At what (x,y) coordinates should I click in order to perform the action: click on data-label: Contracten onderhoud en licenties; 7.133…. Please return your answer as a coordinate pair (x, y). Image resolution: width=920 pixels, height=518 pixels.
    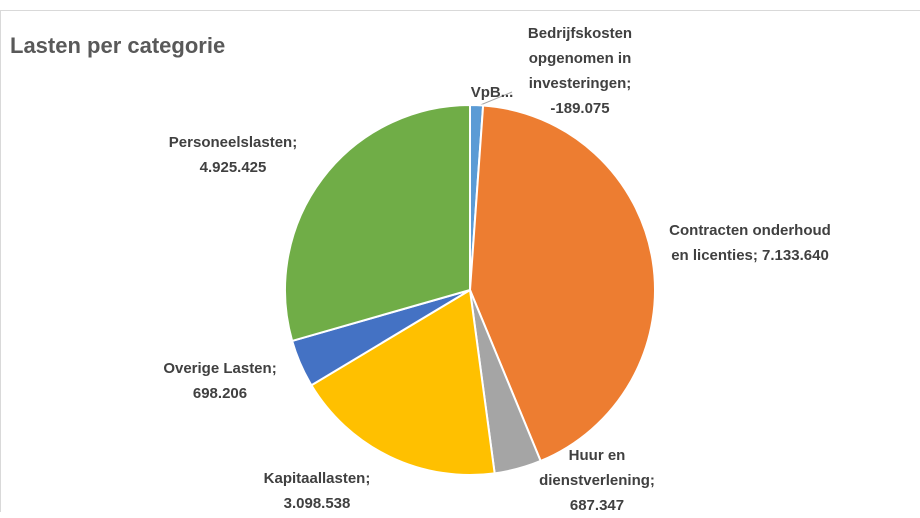
    Looking at the image, I should click on (750, 243).